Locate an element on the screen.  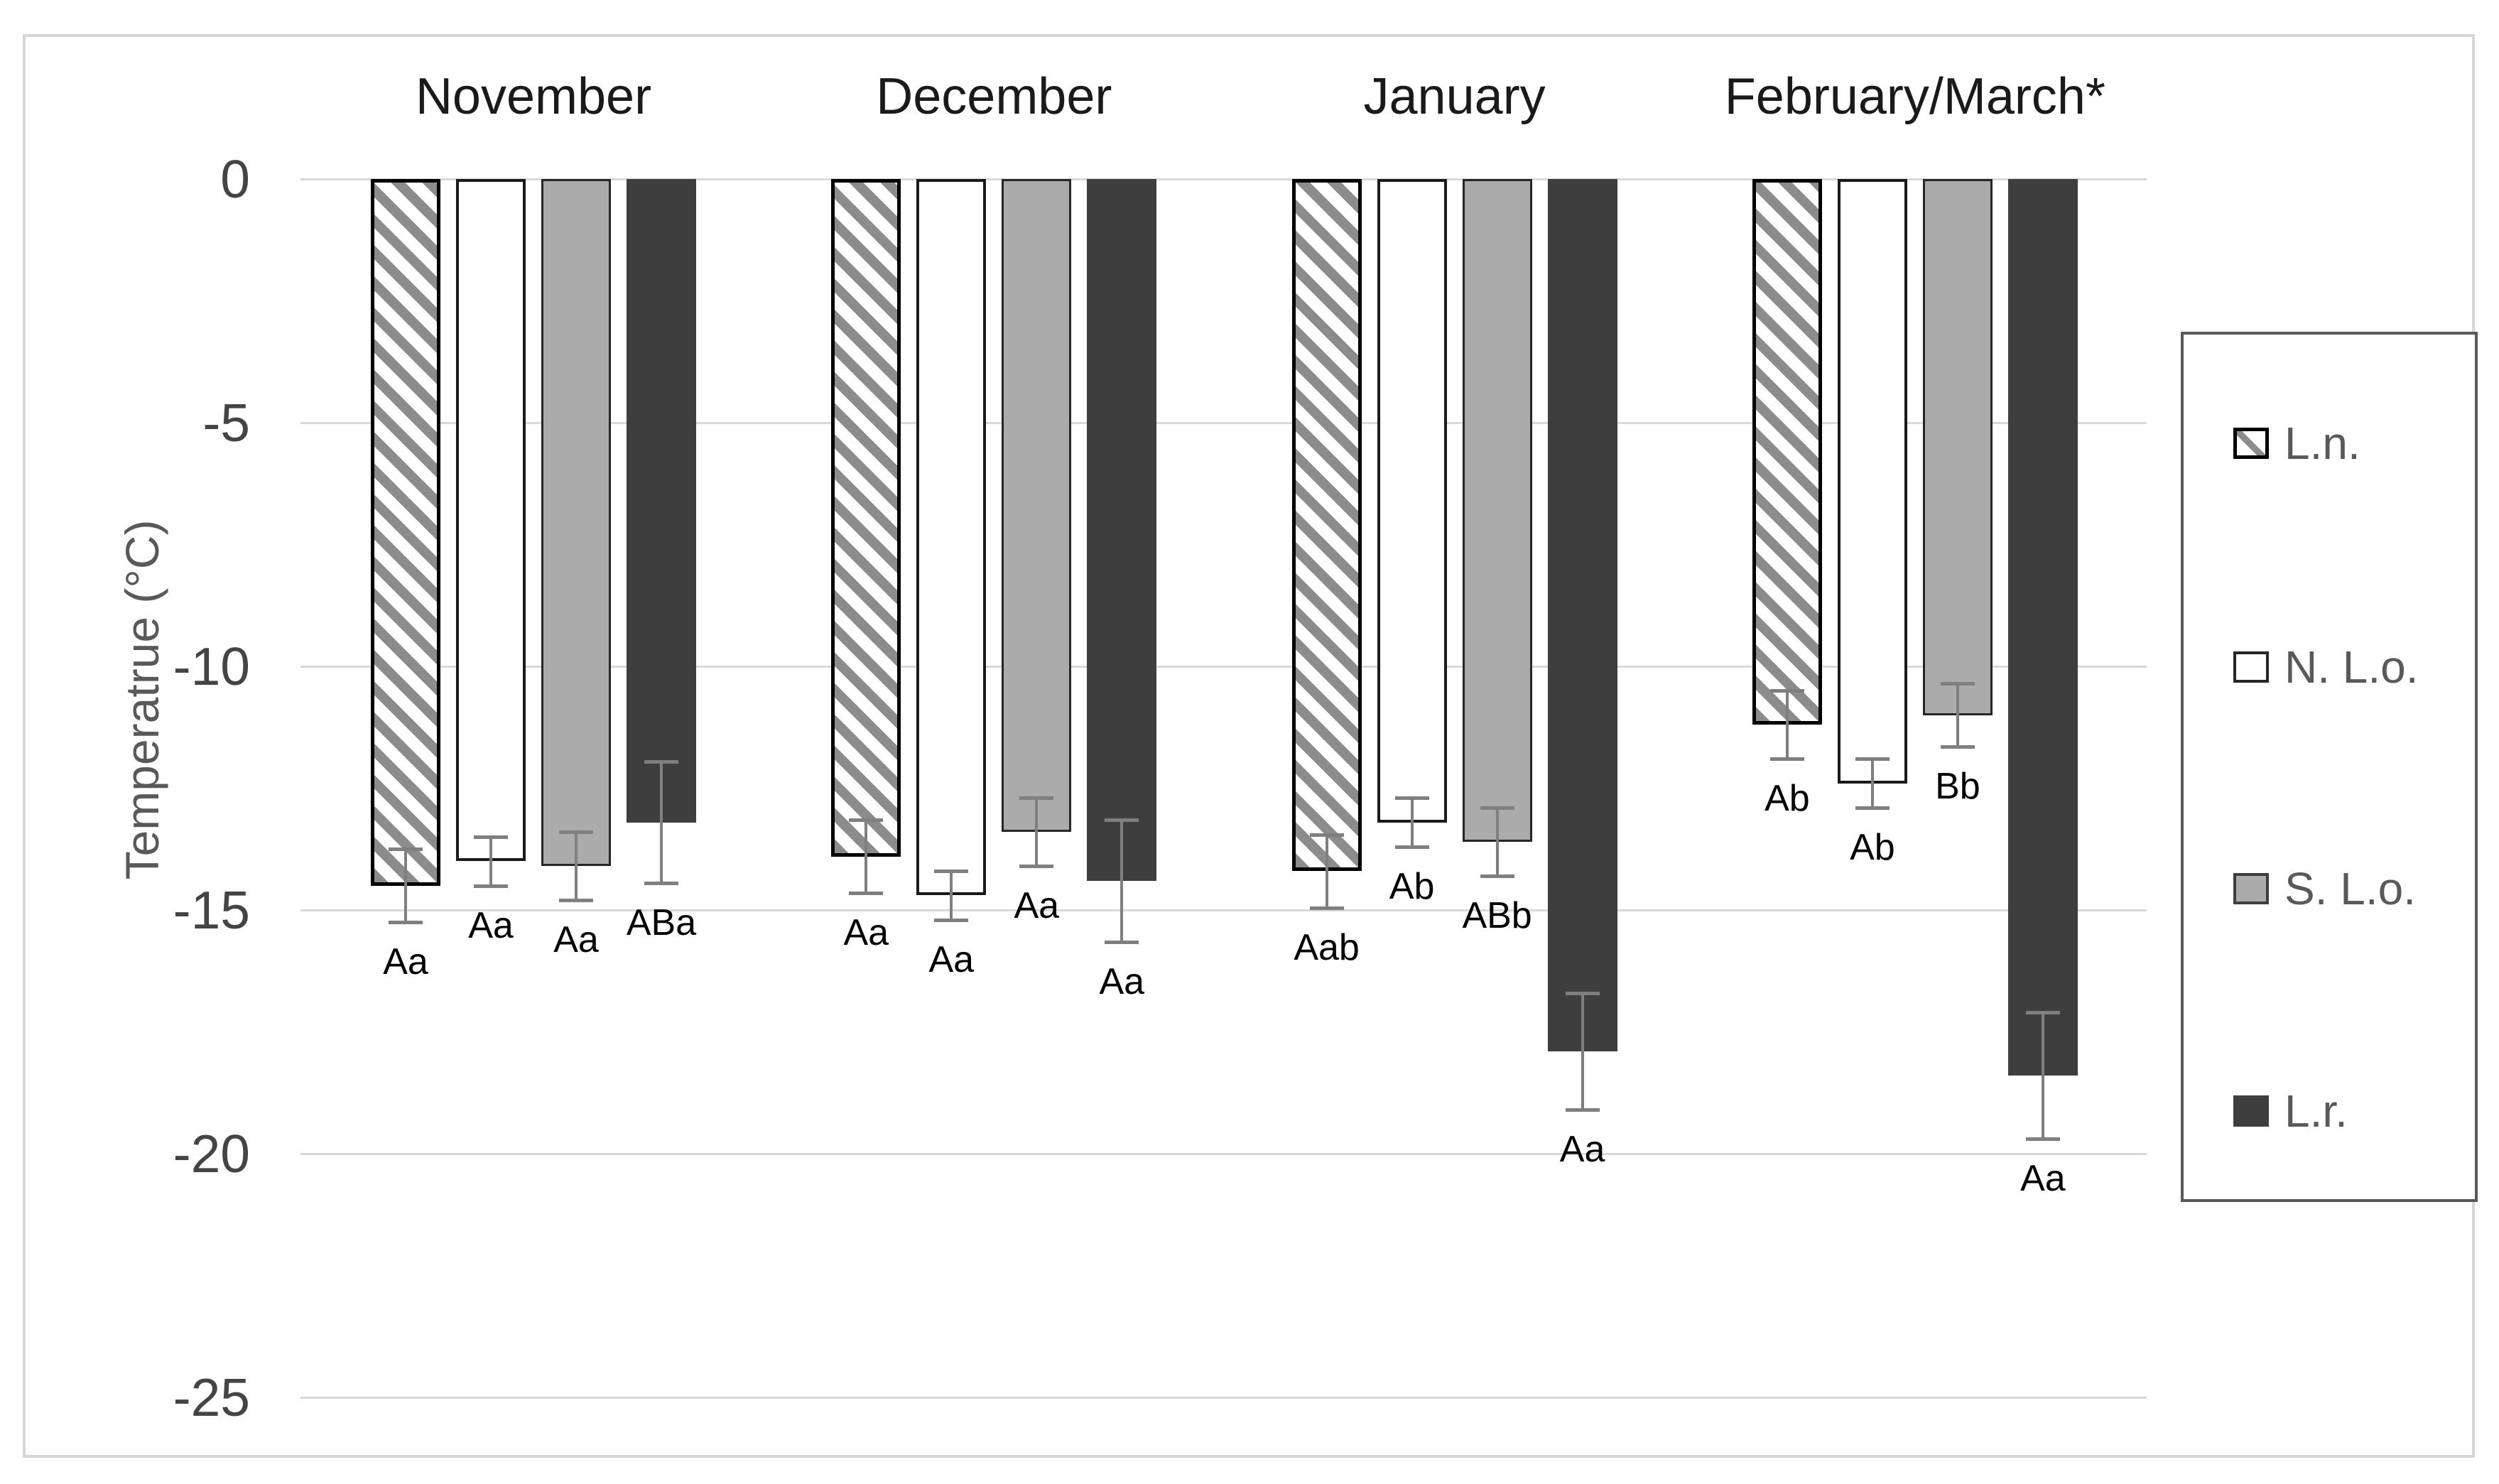
legend-item: L.r. is located at coordinates (2290, 1111).